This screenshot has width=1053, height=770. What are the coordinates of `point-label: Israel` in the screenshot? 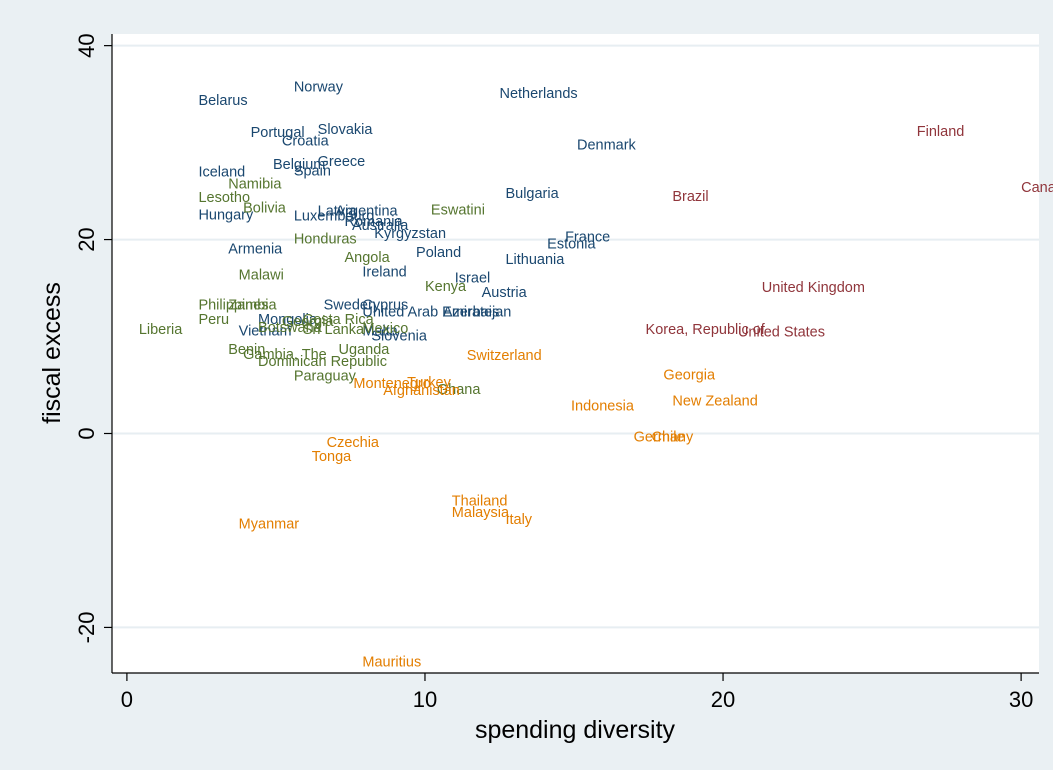 It's located at (472, 278).